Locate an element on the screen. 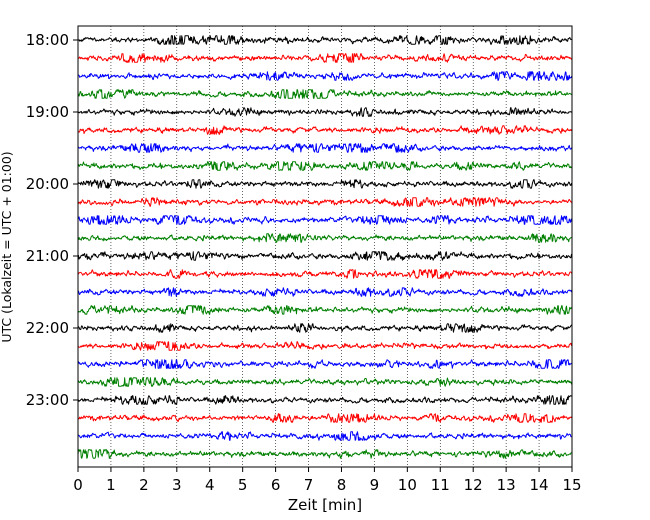  y-tick-label: 21:00 is located at coordinates (47, 256).